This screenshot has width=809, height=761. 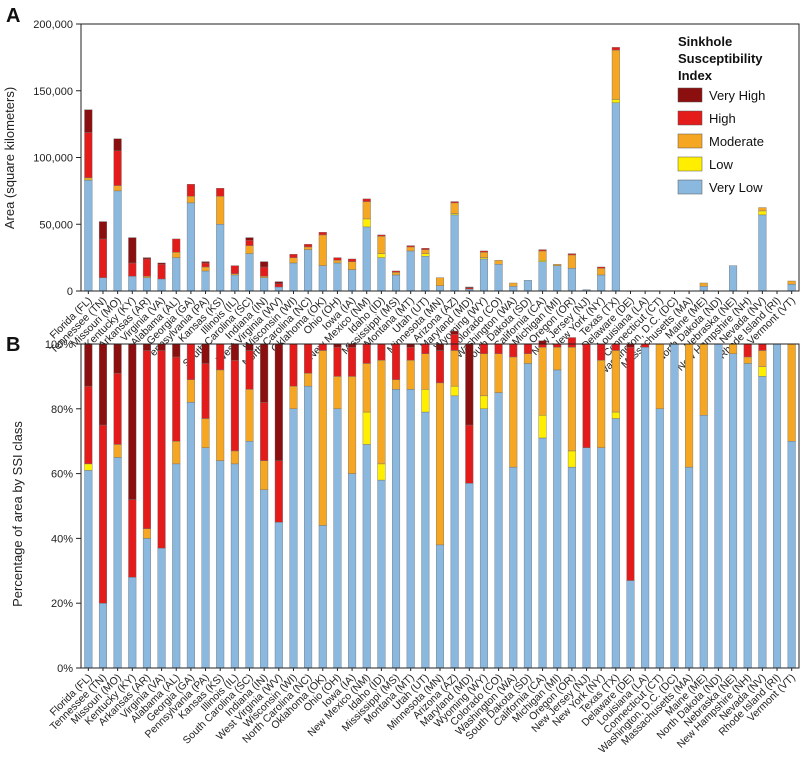 I want to click on panel-a-y-tick-label: 50,000, so click(x=56, y=225).